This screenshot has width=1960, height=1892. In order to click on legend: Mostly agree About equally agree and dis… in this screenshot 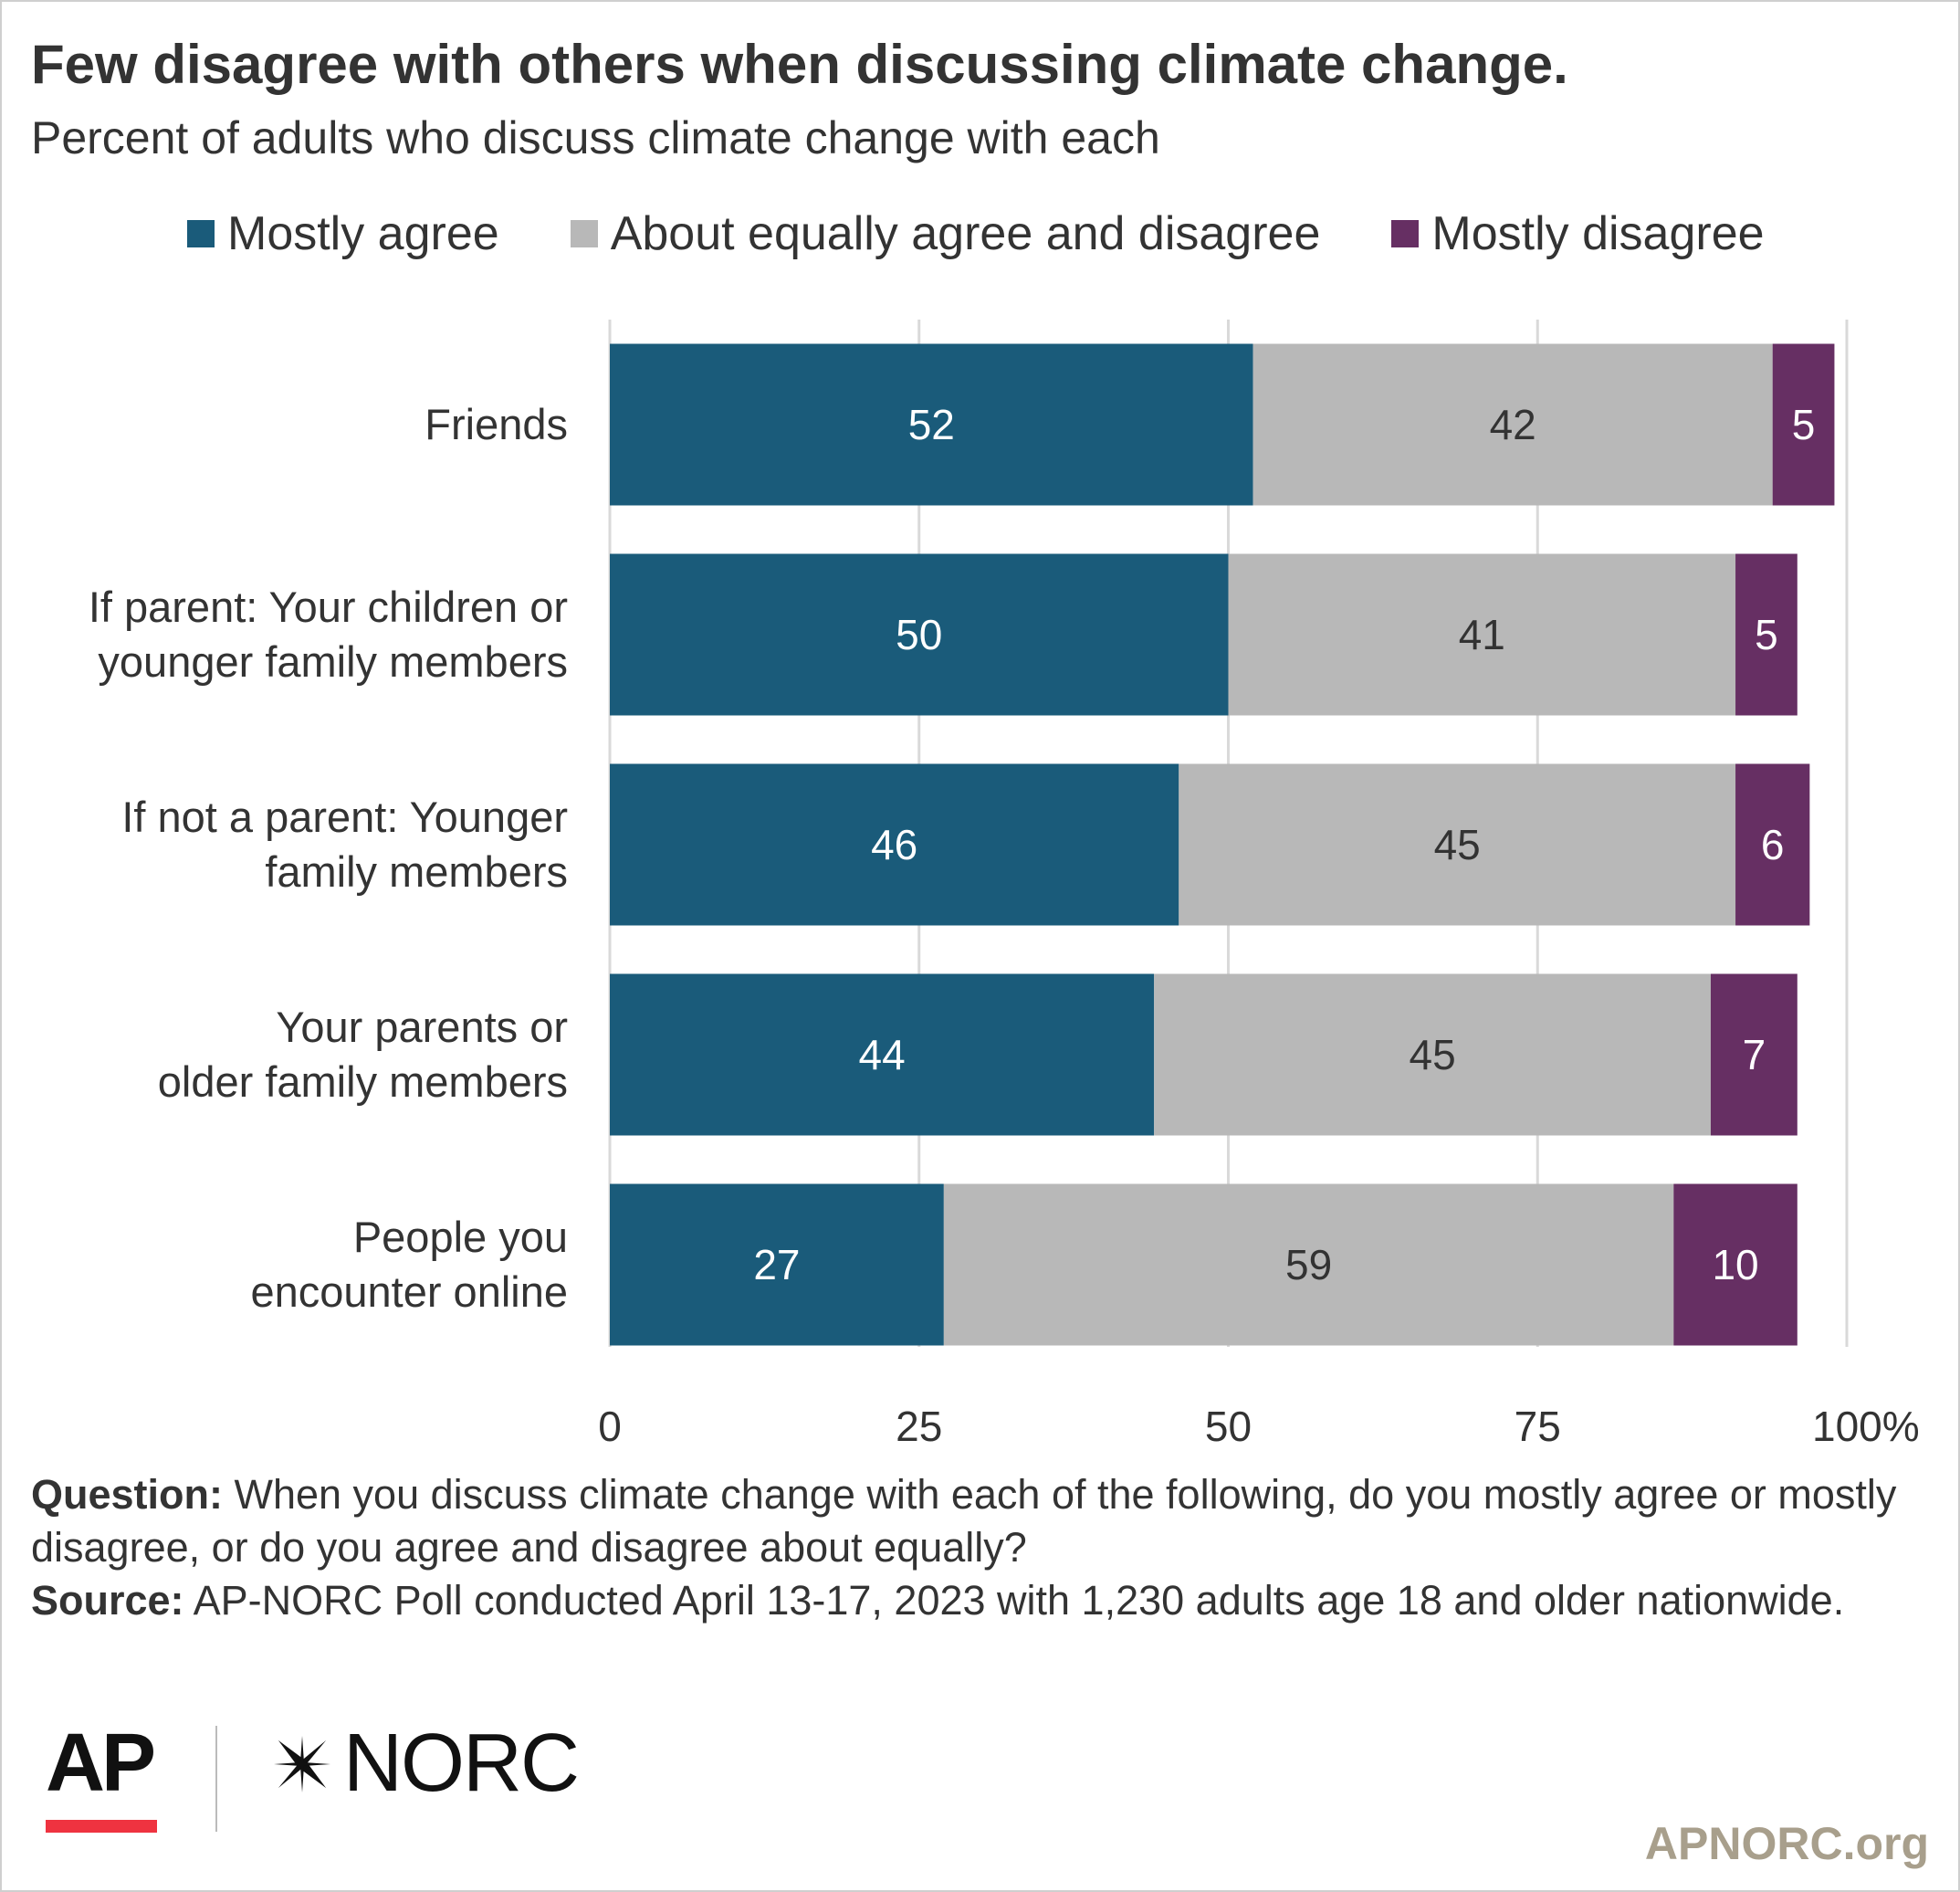, I will do `click(976, 233)`.